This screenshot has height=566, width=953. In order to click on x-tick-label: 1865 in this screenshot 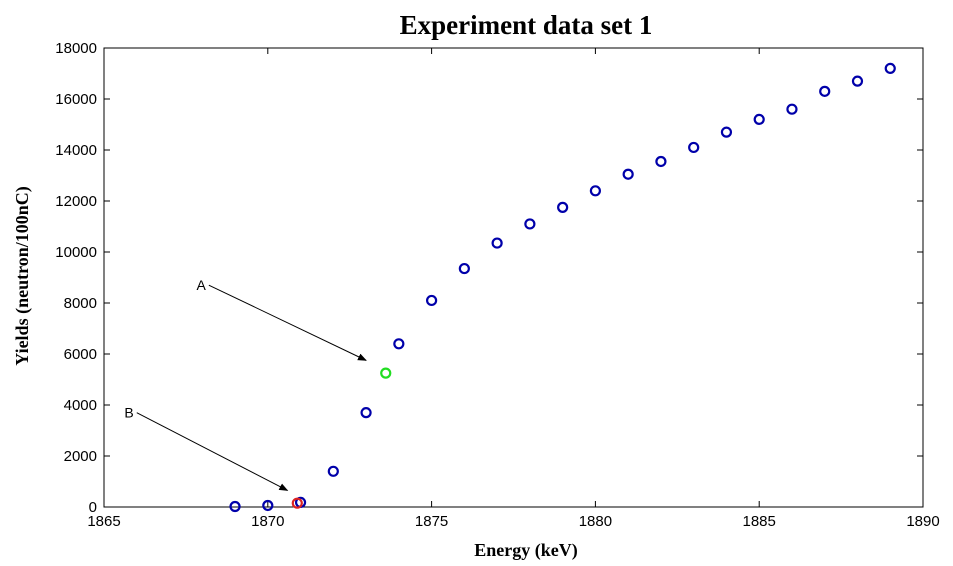, I will do `click(103, 521)`.